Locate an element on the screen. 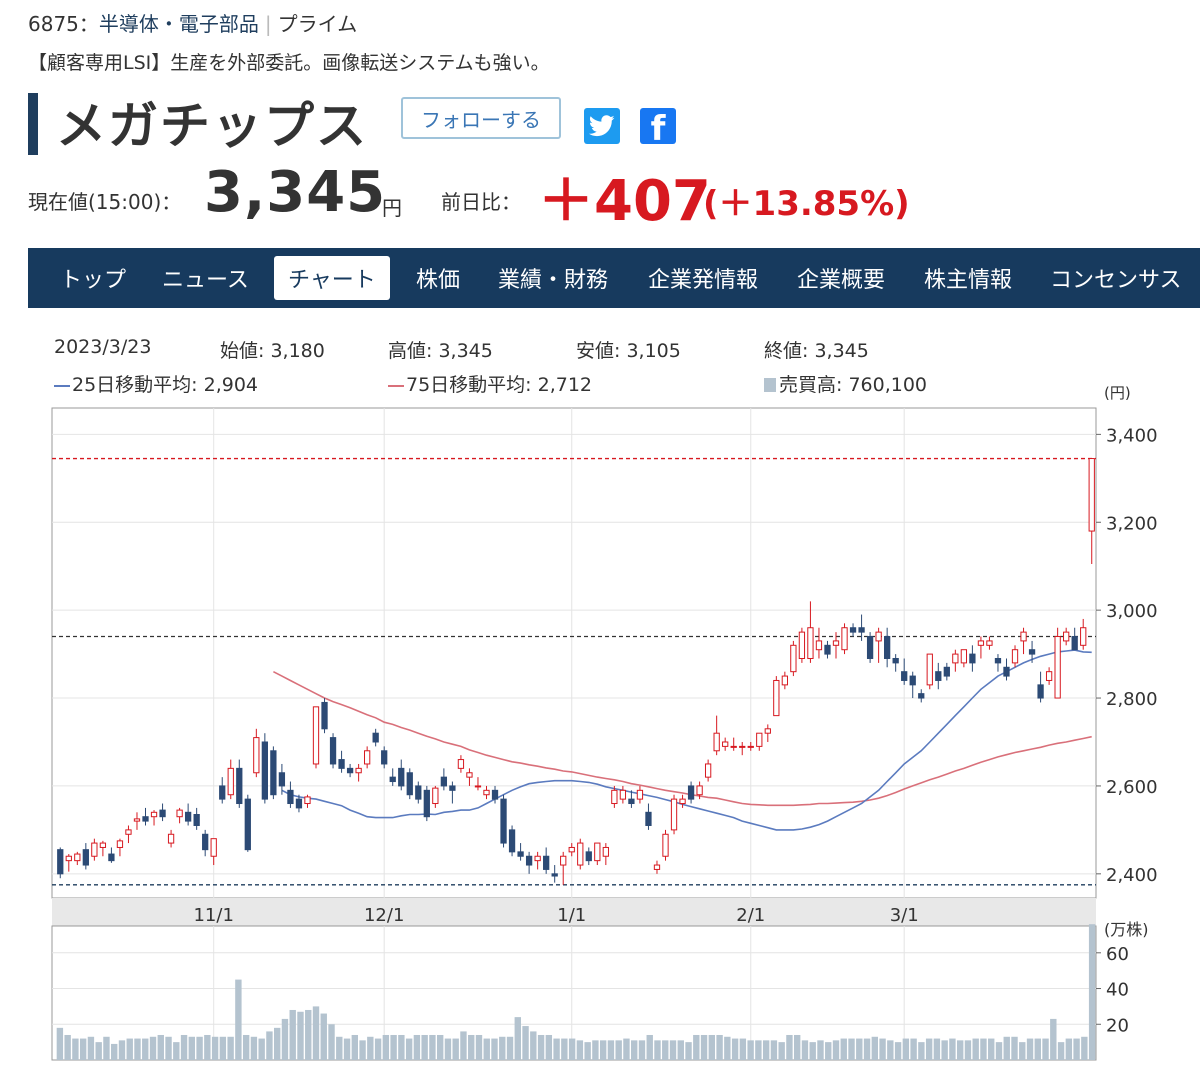  twitter-icon is located at coordinates (602, 126).